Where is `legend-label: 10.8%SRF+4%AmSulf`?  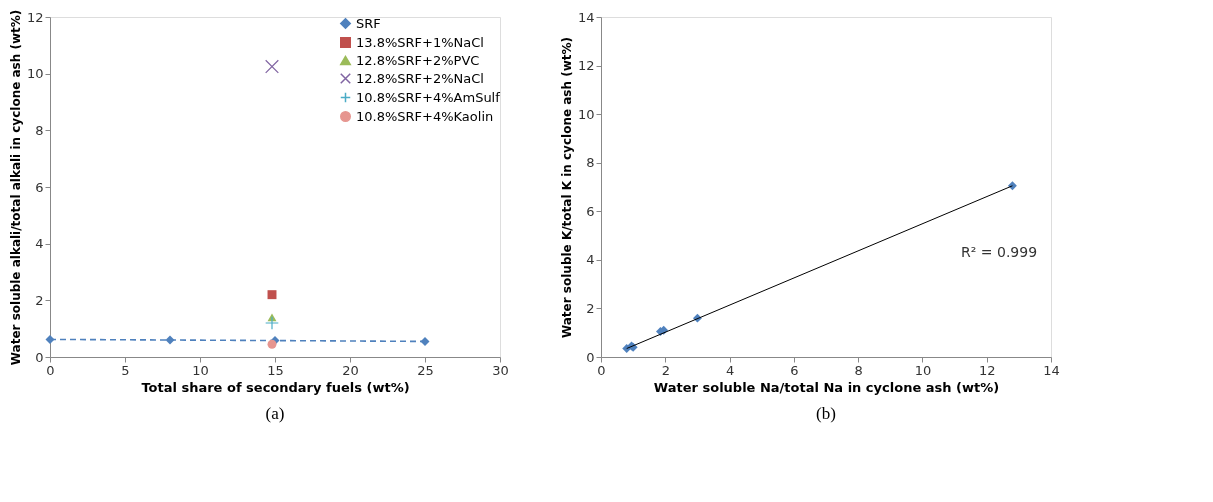
legend-label: 10.8%SRF+4%AmSulf is located at coordinates (428, 97).